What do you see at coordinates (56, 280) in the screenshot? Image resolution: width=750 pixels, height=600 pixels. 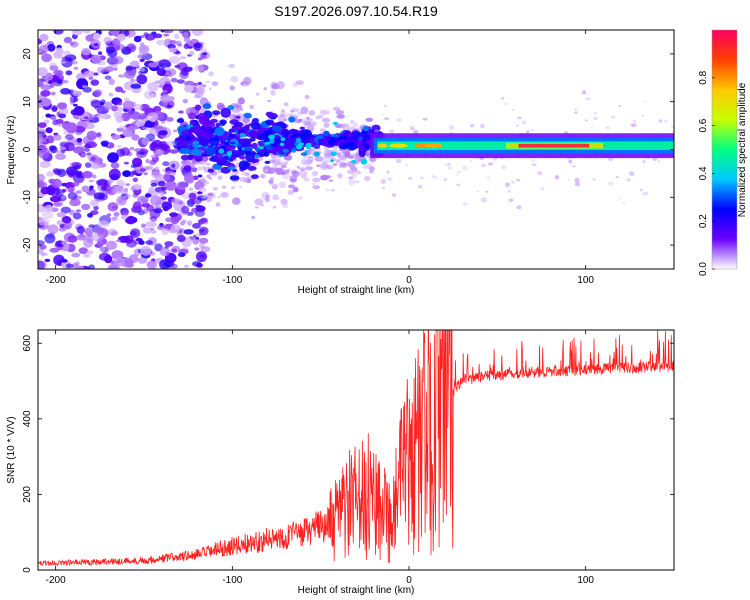 I see `spectrogram-x-tick-label: -200` at bounding box center [56, 280].